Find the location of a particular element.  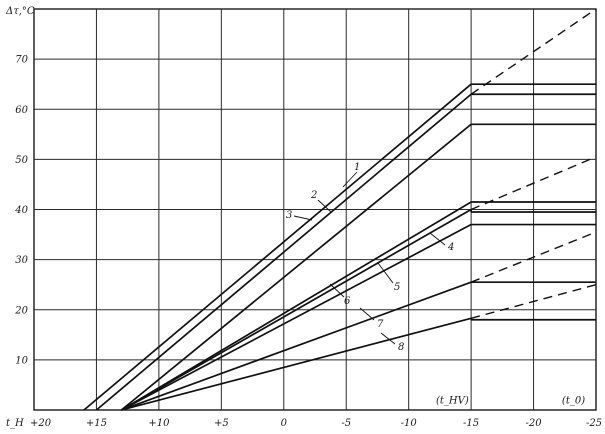

y-tick-label: 10 is located at coordinates (21, 360).